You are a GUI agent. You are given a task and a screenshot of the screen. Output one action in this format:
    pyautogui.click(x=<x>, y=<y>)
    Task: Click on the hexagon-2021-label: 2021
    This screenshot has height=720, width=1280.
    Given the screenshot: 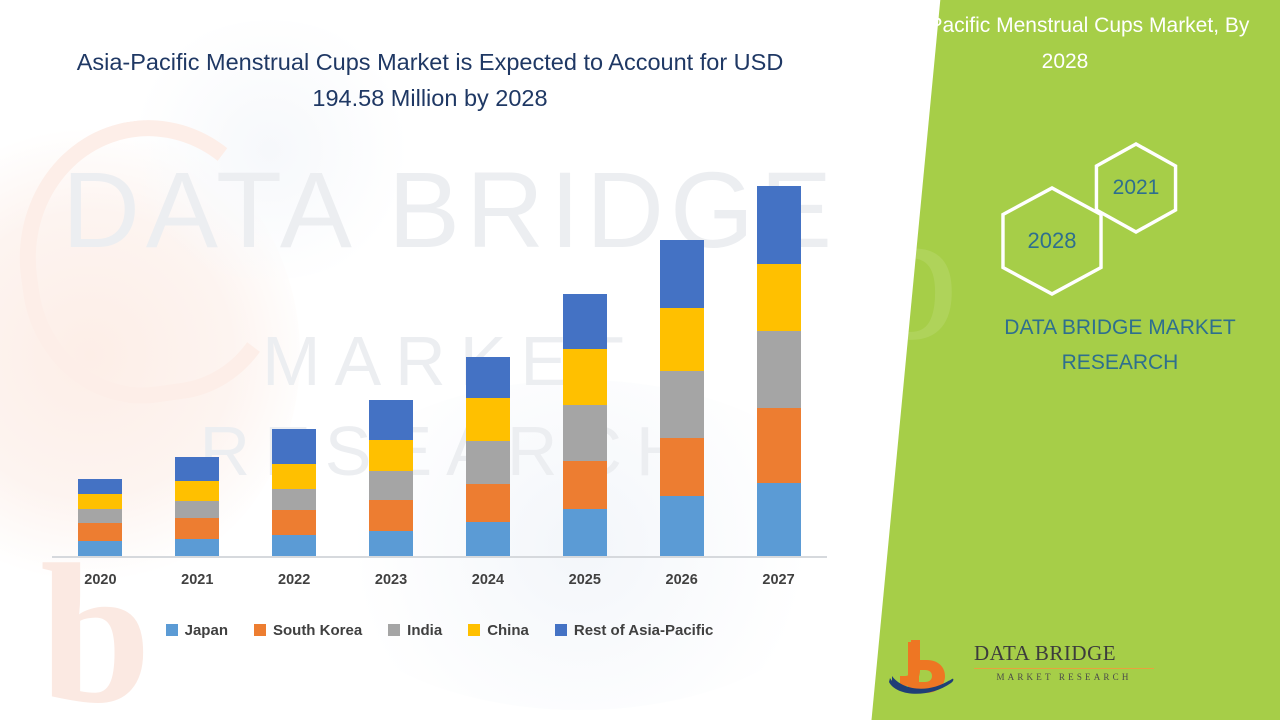 What is the action you would take?
    pyautogui.click(x=1136, y=187)
    